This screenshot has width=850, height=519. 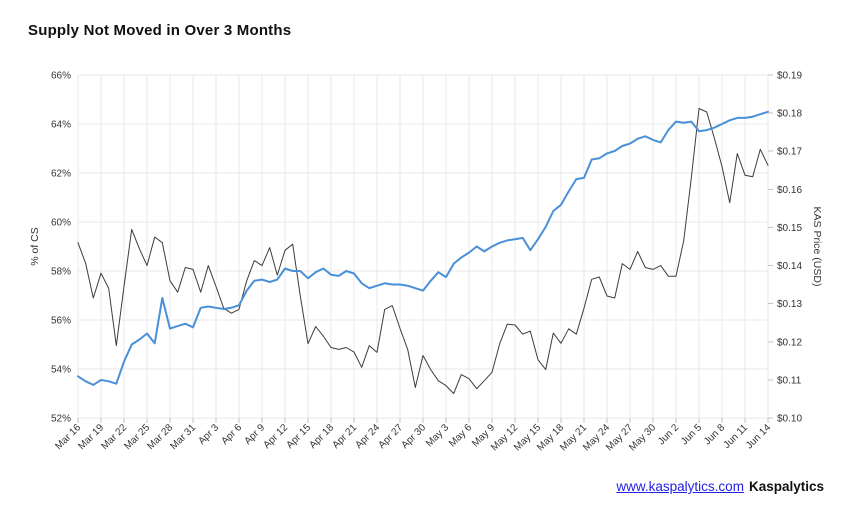 I want to click on x-tick-label: Apr 30, so click(x=414, y=436).